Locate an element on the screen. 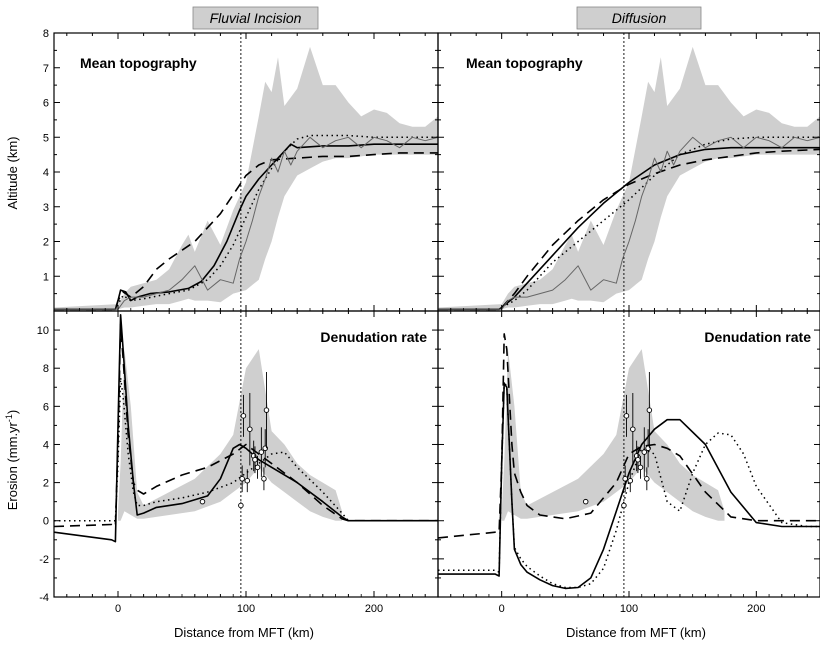 Image resolution: width=820 pixels, height=646 pixels. fluvial-topography-y-tick-label: 4 is located at coordinates (46, 173).